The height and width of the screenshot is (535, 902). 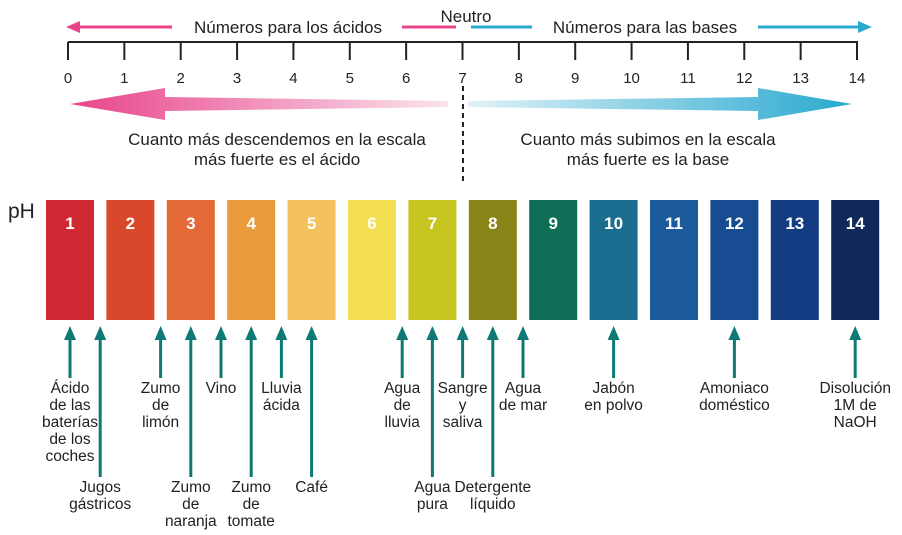 I want to click on example-label: Disolución 1M de NaOH, so click(x=855, y=405).